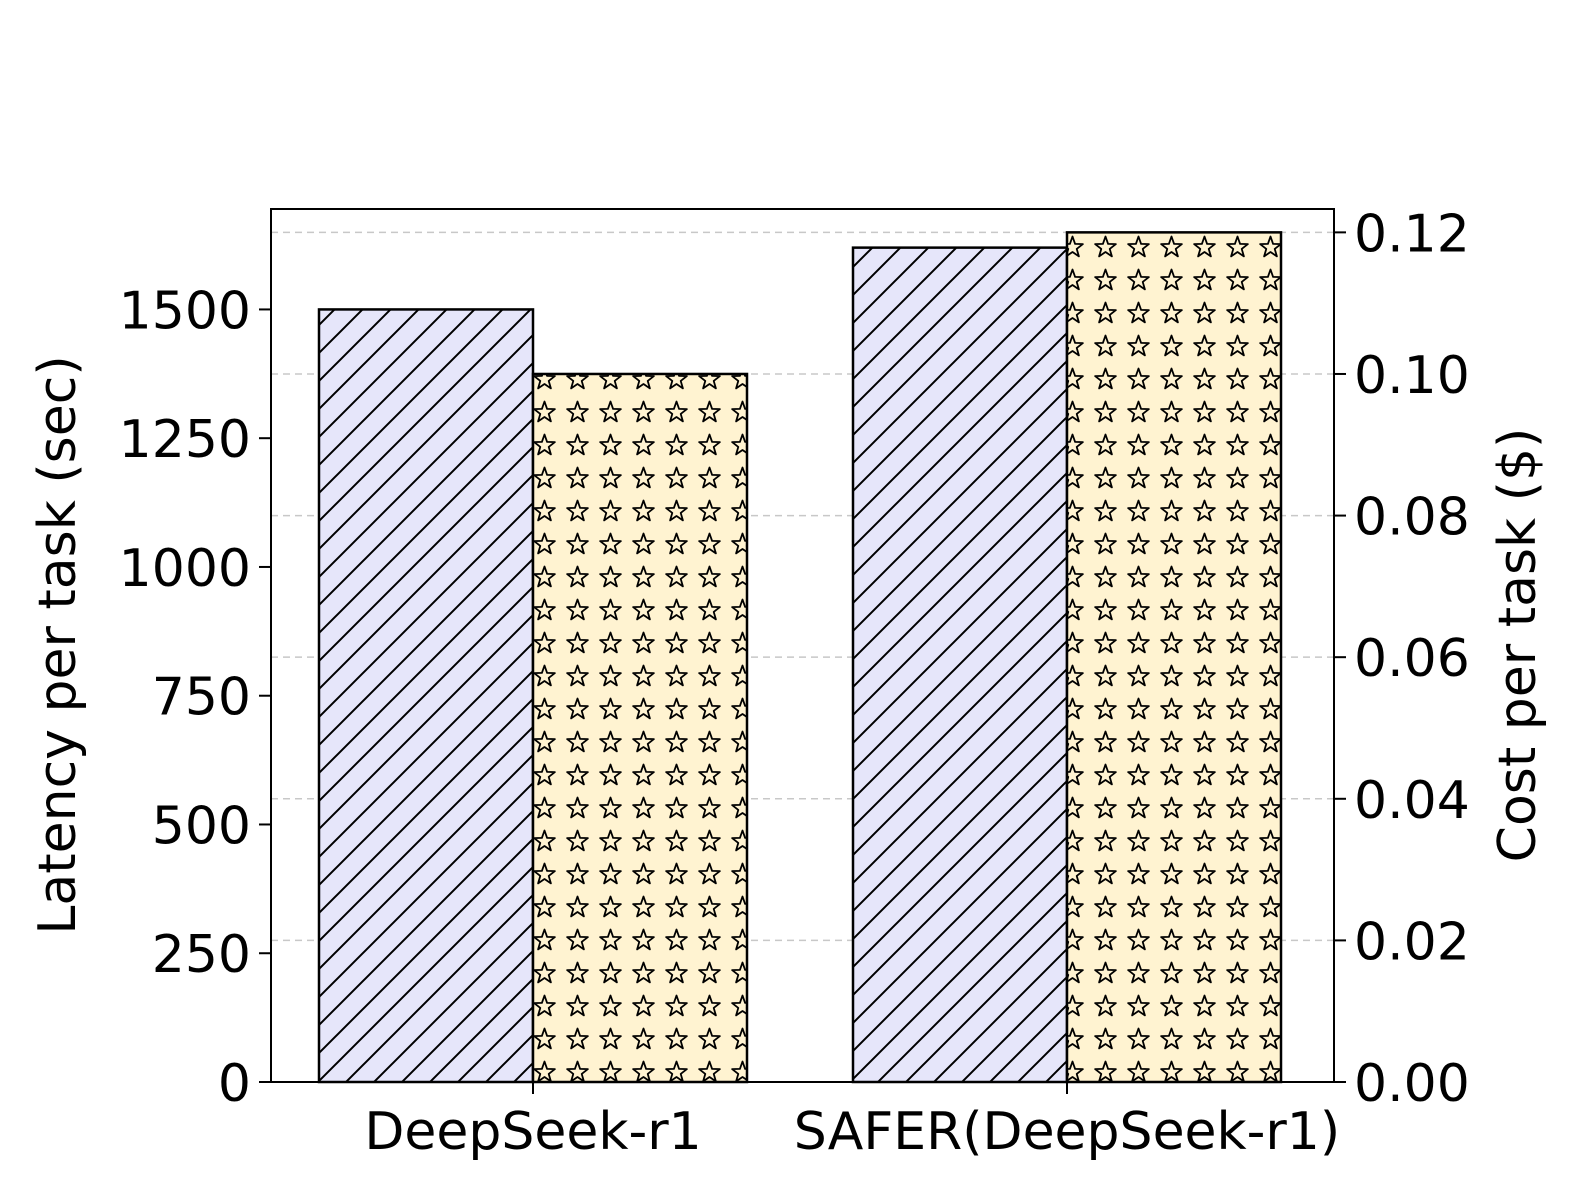 The height and width of the screenshot is (1183, 1578). What do you see at coordinates (1412, 1084) in the screenshot?
I see `right-tick-label: 0.00` at bounding box center [1412, 1084].